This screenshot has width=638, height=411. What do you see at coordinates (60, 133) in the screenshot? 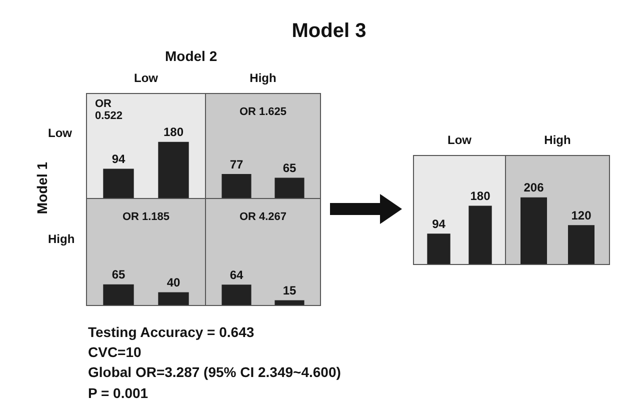
I see `y-axis-title: Low` at bounding box center [60, 133].